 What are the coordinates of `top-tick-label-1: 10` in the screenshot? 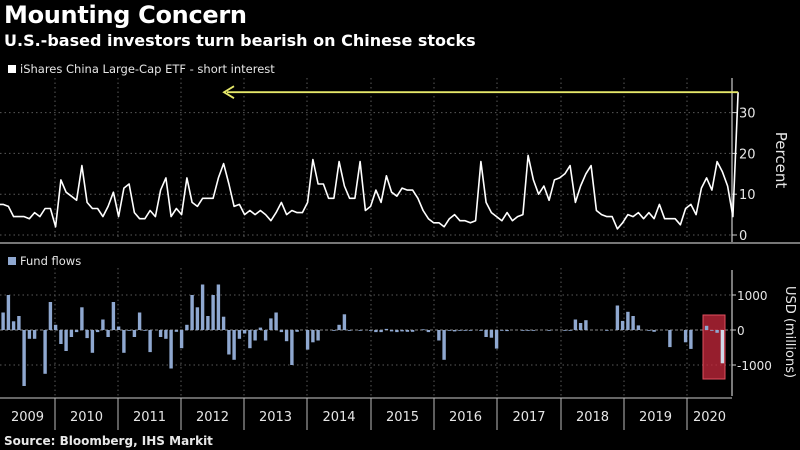 It's located at (747, 195).